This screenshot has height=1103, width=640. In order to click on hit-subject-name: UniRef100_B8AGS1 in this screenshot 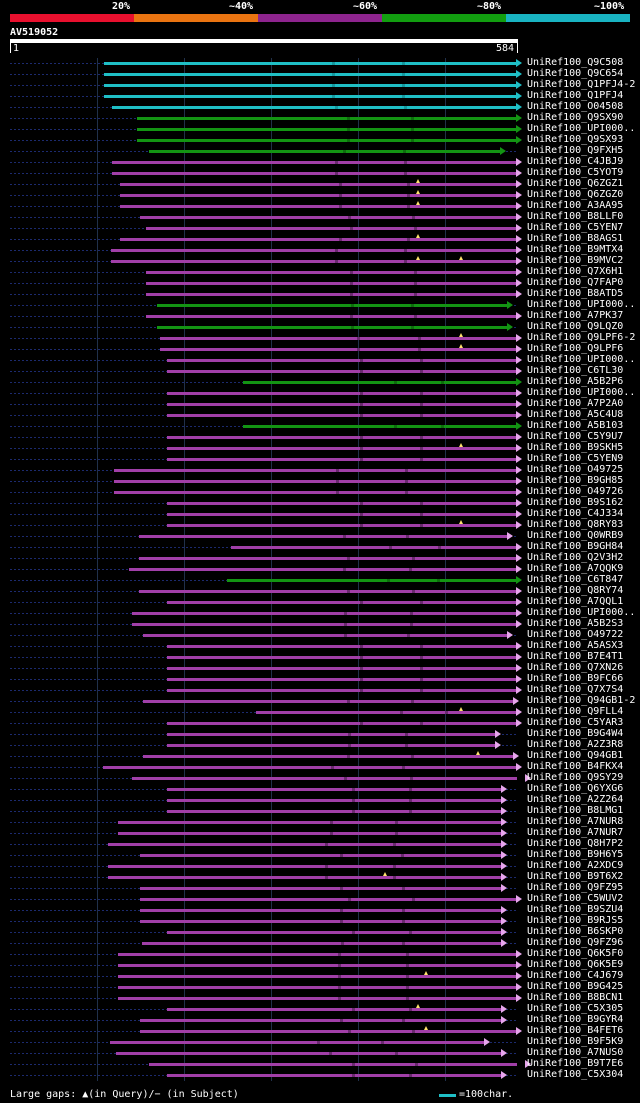, I will do `click(575, 238)`.